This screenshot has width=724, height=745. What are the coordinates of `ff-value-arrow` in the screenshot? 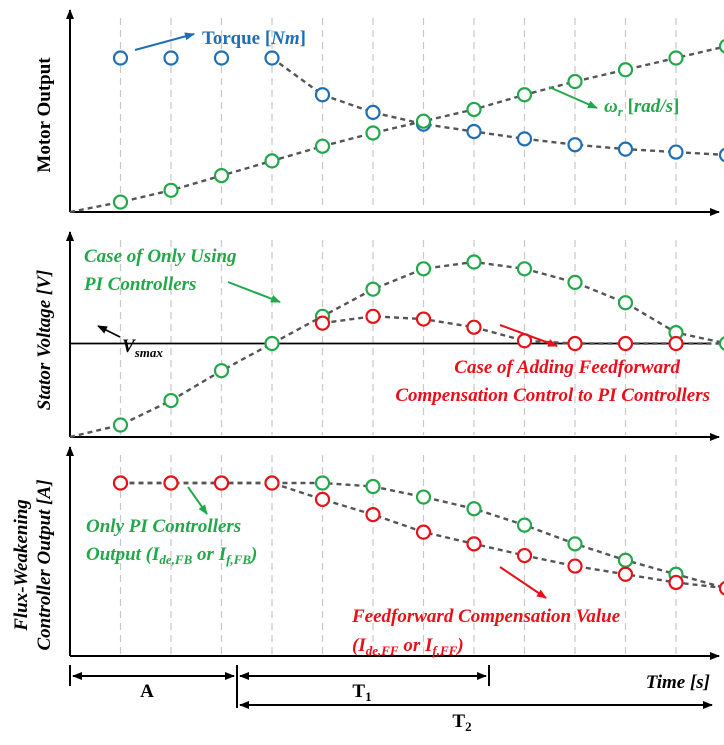 It's located at (523, 582).